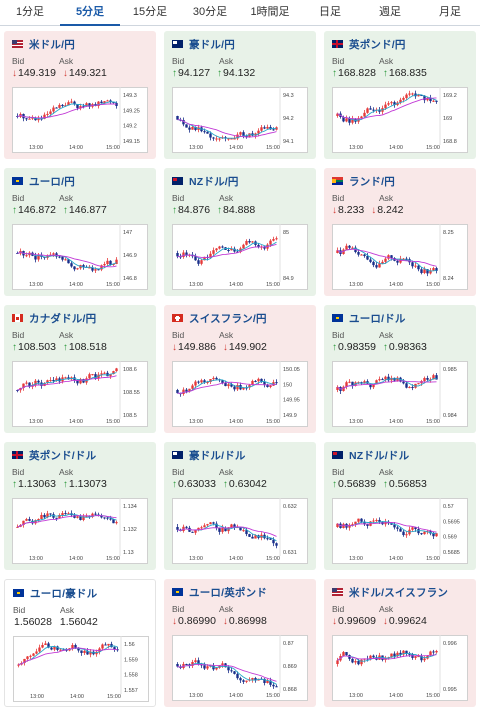 The height and width of the screenshot is (716, 480). Describe the element at coordinates (63, 318) in the screenshot. I see `currency-pair-link: カナダドル/円` at that location.